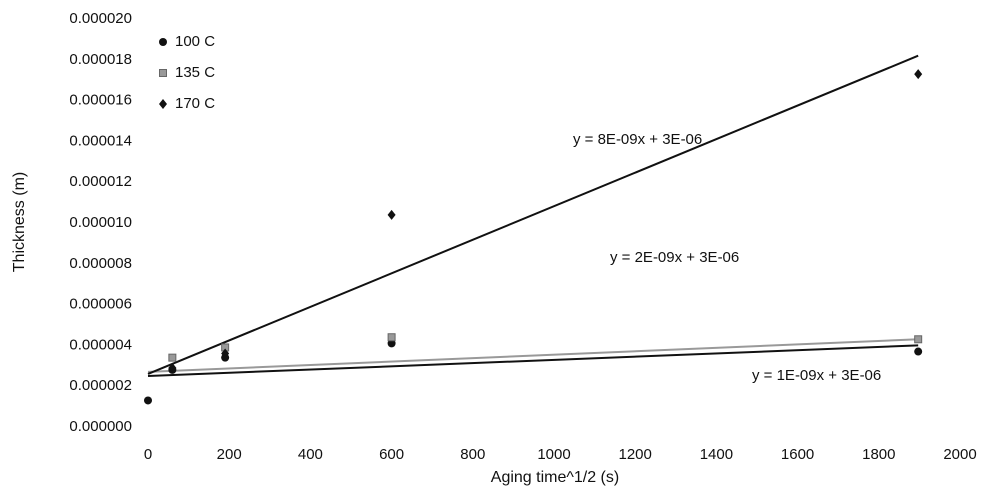  Describe the element at coordinates (959, 454) in the screenshot. I see `x-tick-label: 2000` at that location.